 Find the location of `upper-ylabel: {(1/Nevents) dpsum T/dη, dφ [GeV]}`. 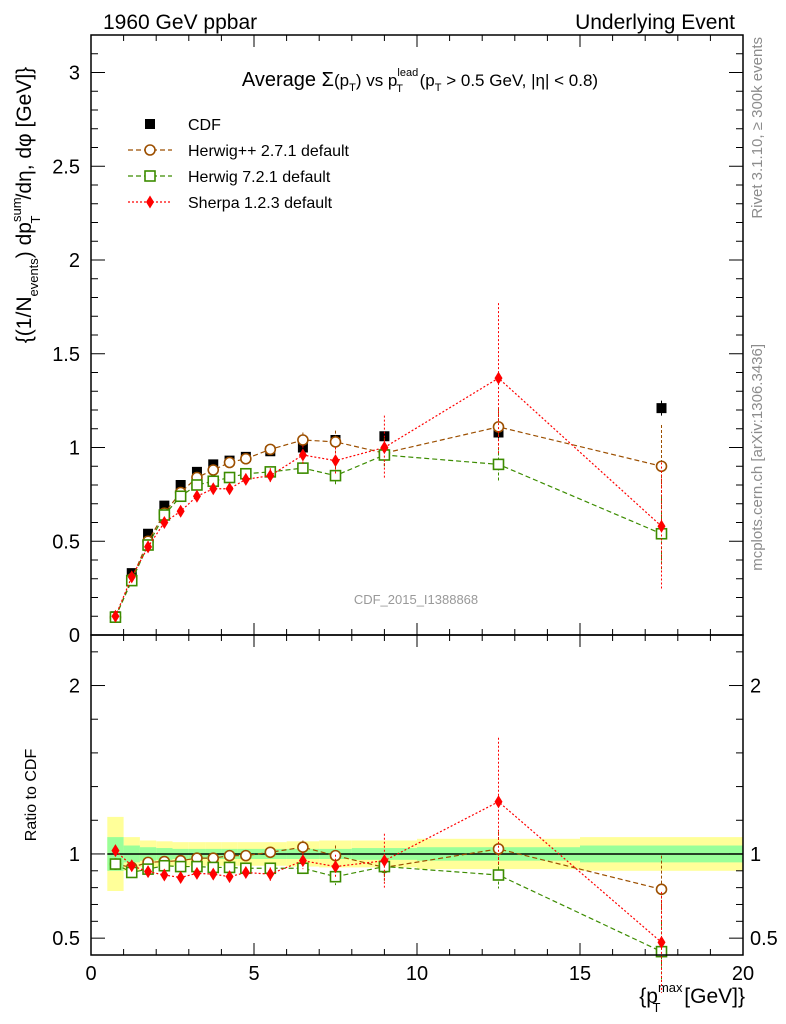

upper-ylabel: {(1/Nevents) dpsum T/dη, dφ [GeV]} is located at coordinates (26, 205).